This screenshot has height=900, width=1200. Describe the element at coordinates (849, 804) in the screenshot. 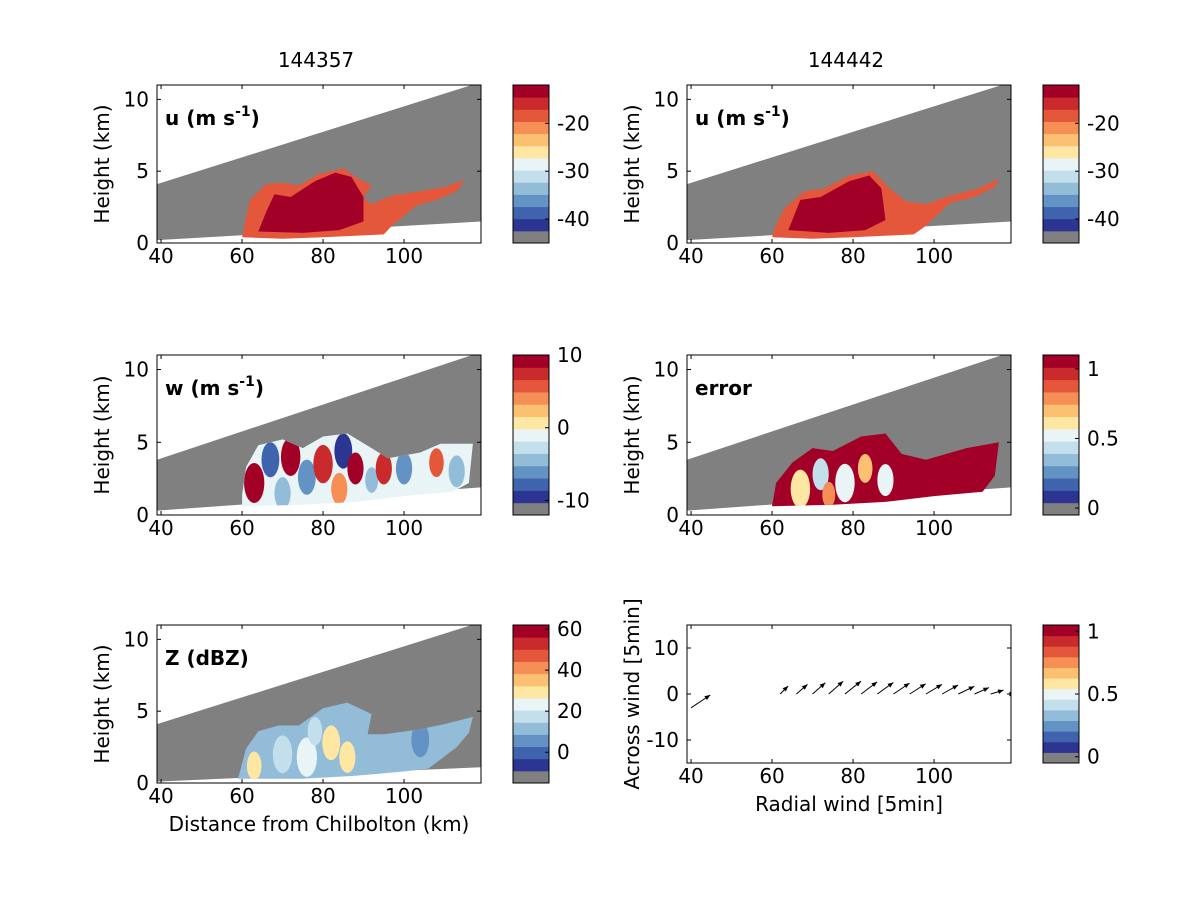

I see `x-axis-label: Radial wind [5min]` at that location.